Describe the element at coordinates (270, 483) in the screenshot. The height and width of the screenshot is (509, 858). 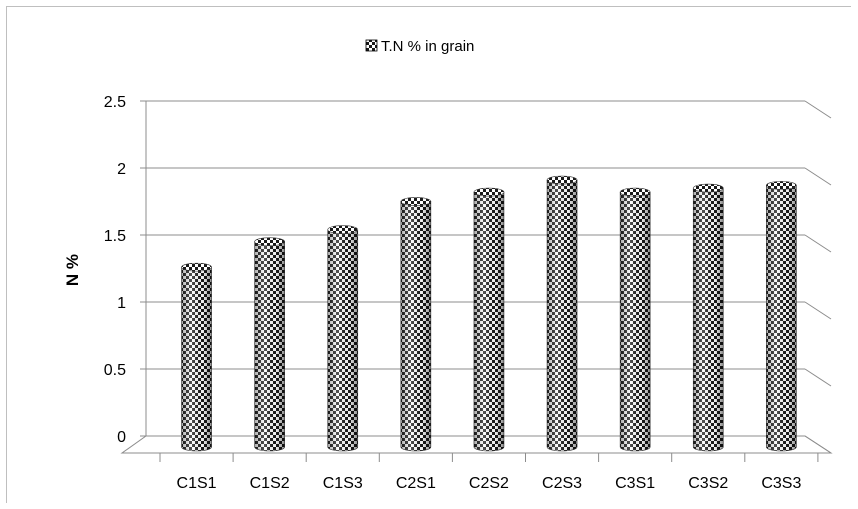
I see `x-tick-label: C1S2` at that location.